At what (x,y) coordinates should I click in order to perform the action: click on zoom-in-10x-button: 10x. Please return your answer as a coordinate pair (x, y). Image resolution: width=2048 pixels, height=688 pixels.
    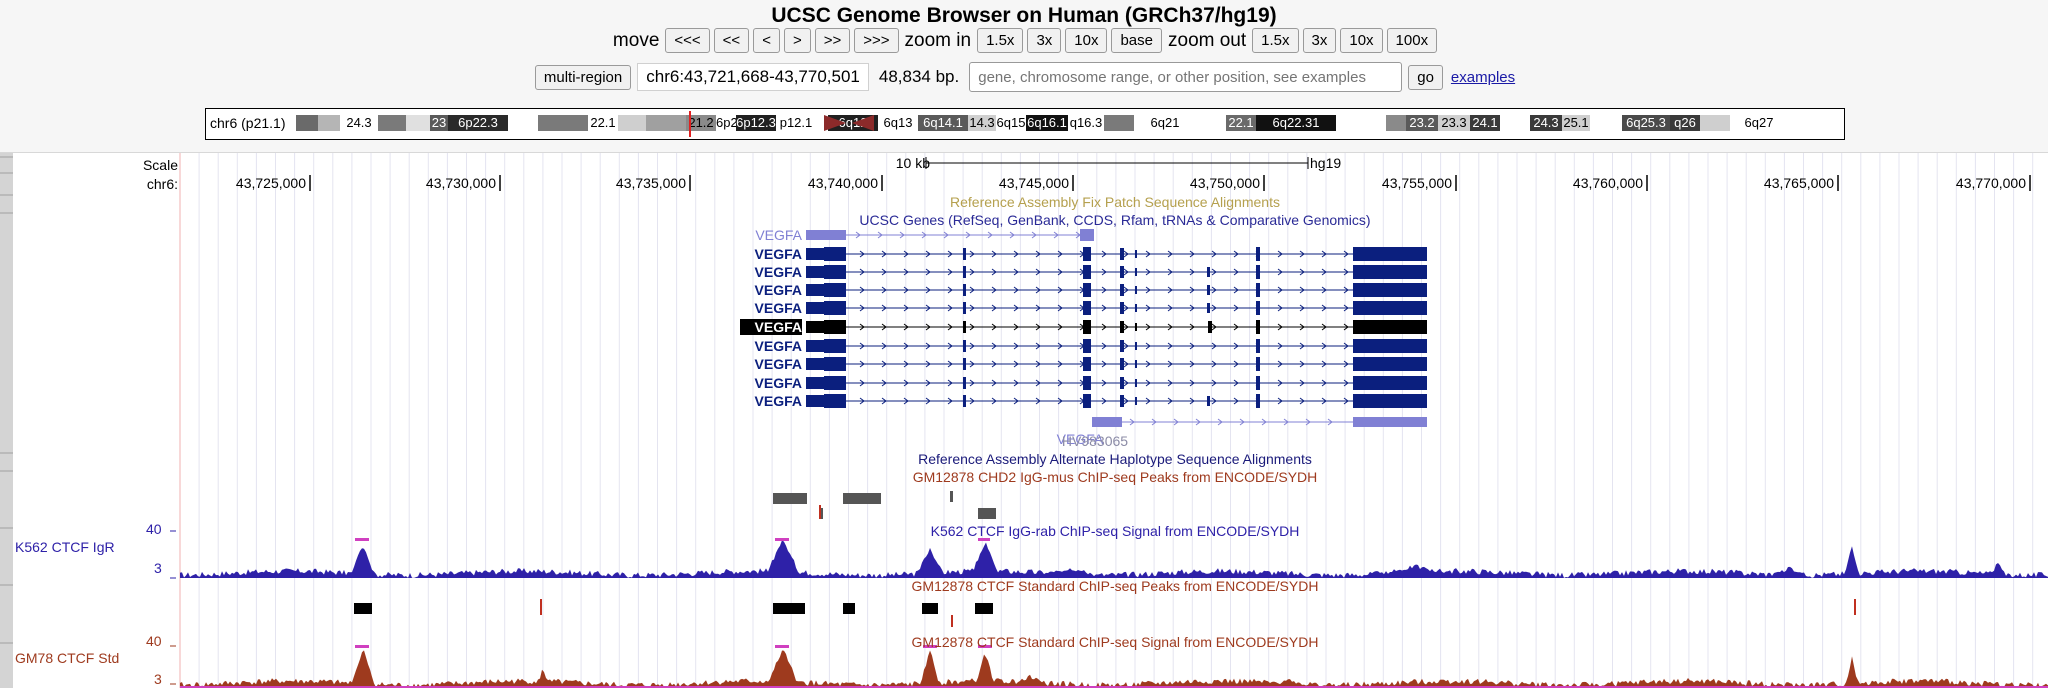
    Looking at the image, I should click on (1086, 40).